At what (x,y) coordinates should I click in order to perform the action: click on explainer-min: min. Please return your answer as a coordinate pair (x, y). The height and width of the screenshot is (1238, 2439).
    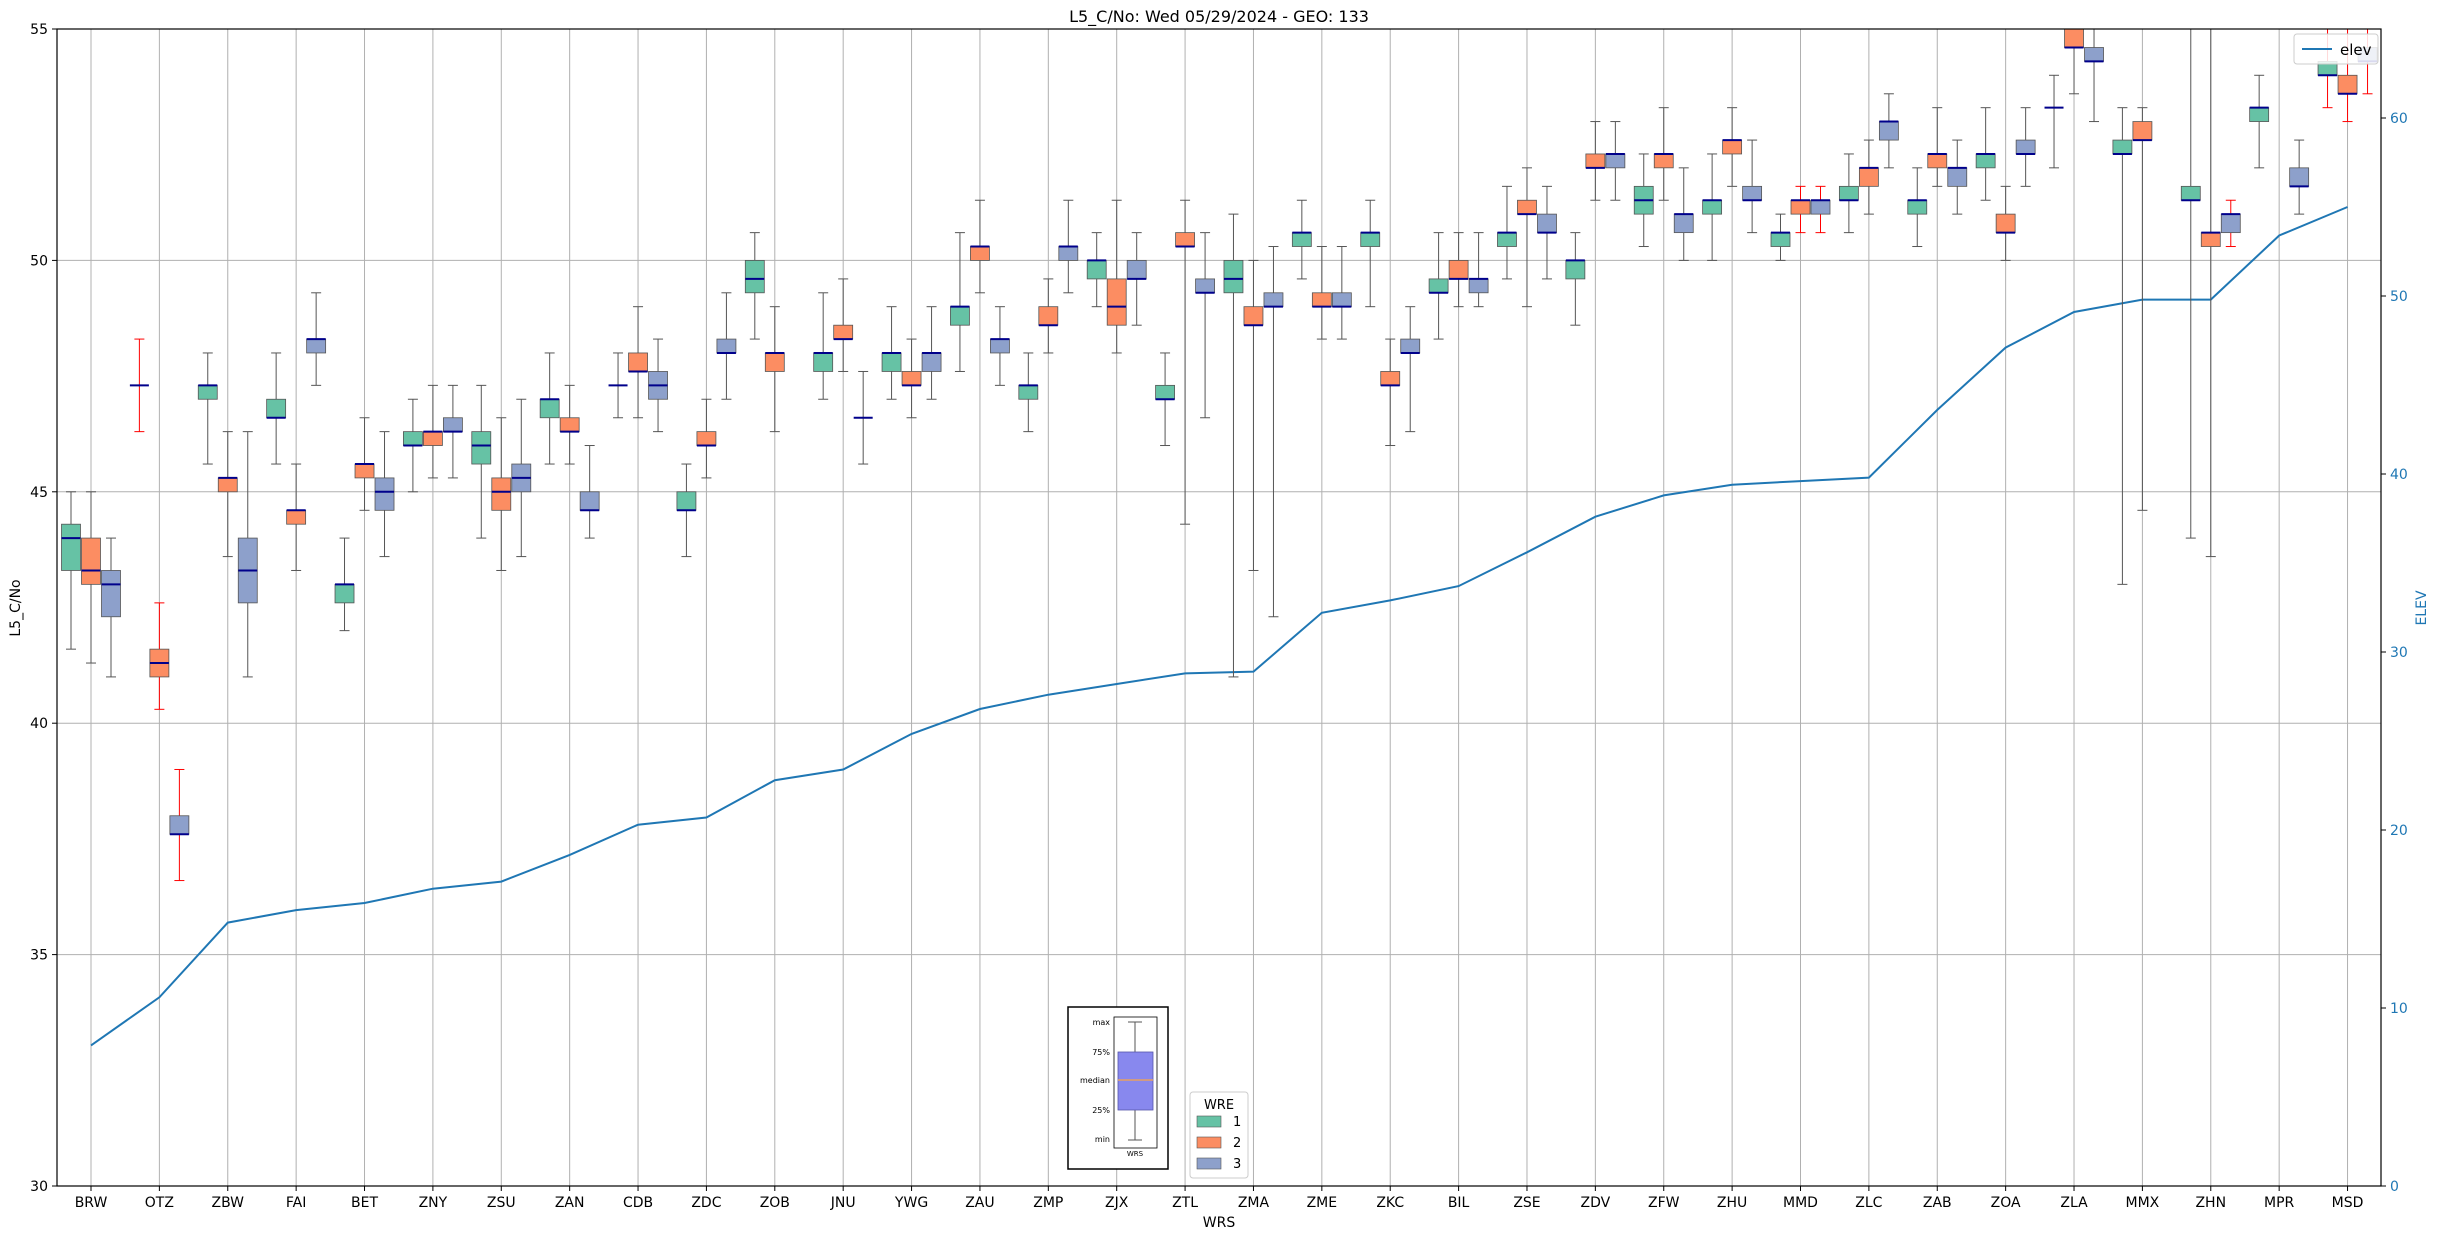
    Looking at the image, I should click on (1102, 1139).